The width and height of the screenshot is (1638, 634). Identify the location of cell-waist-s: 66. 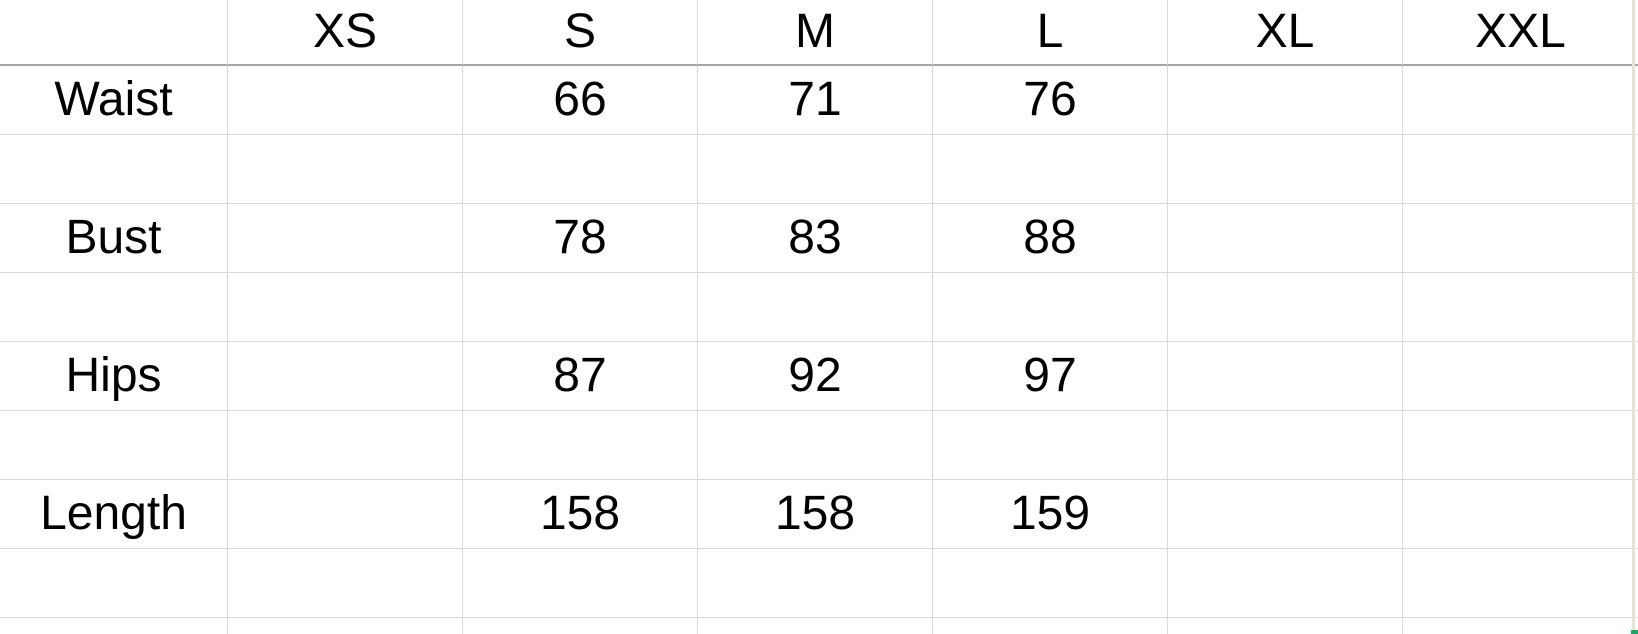
(580, 100).